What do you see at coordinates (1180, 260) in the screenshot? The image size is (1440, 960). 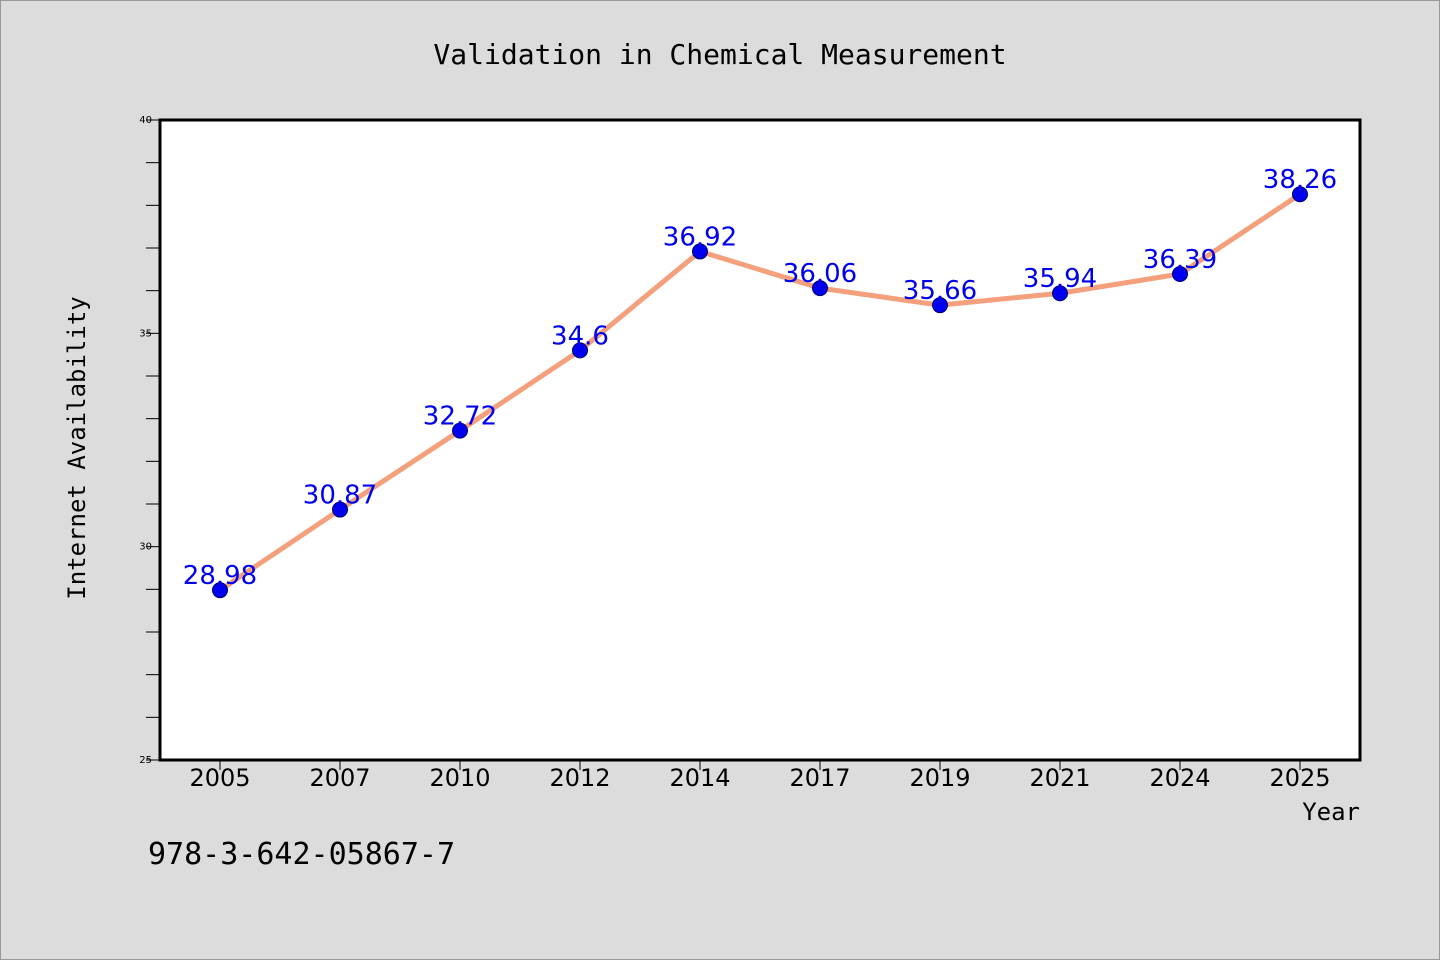 I see `data-label: 36.39` at bounding box center [1180, 260].